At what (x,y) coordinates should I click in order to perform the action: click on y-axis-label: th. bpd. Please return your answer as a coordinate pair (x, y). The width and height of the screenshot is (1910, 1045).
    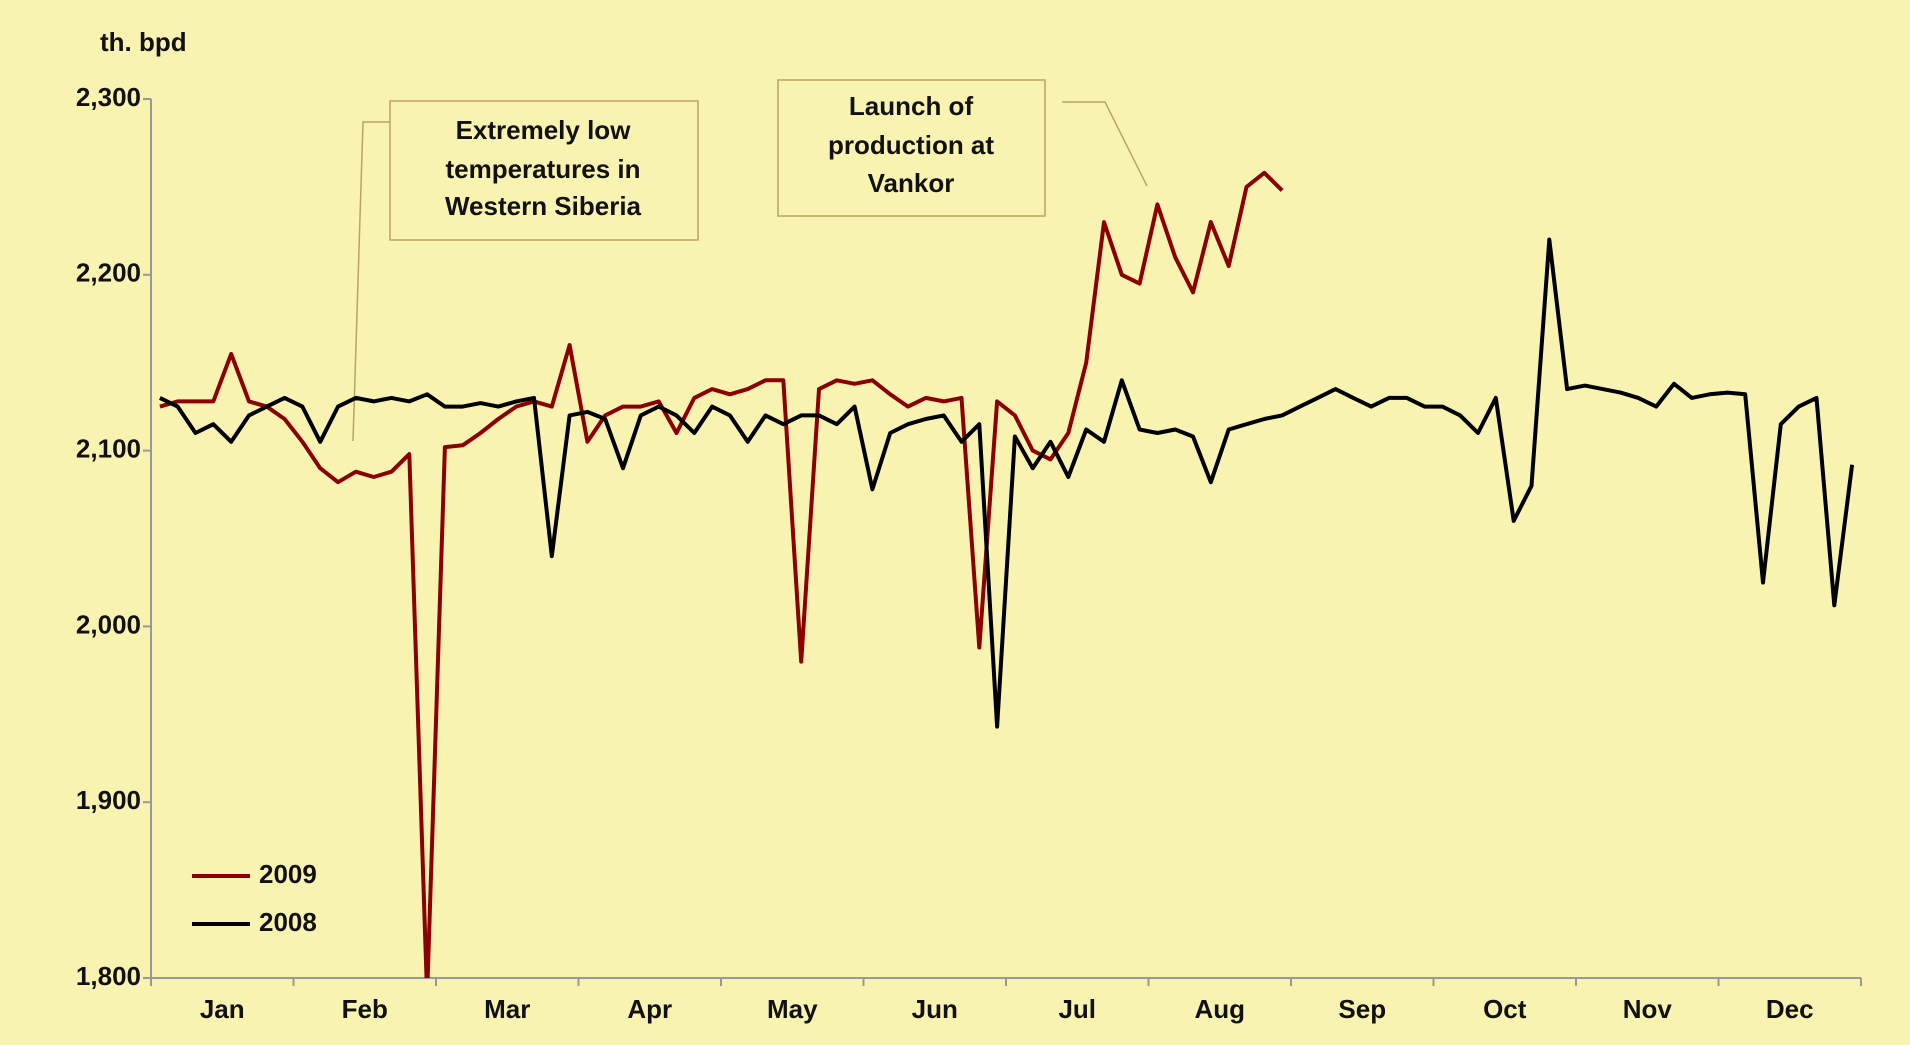
    Looking at the image, I should click on (143, 42).